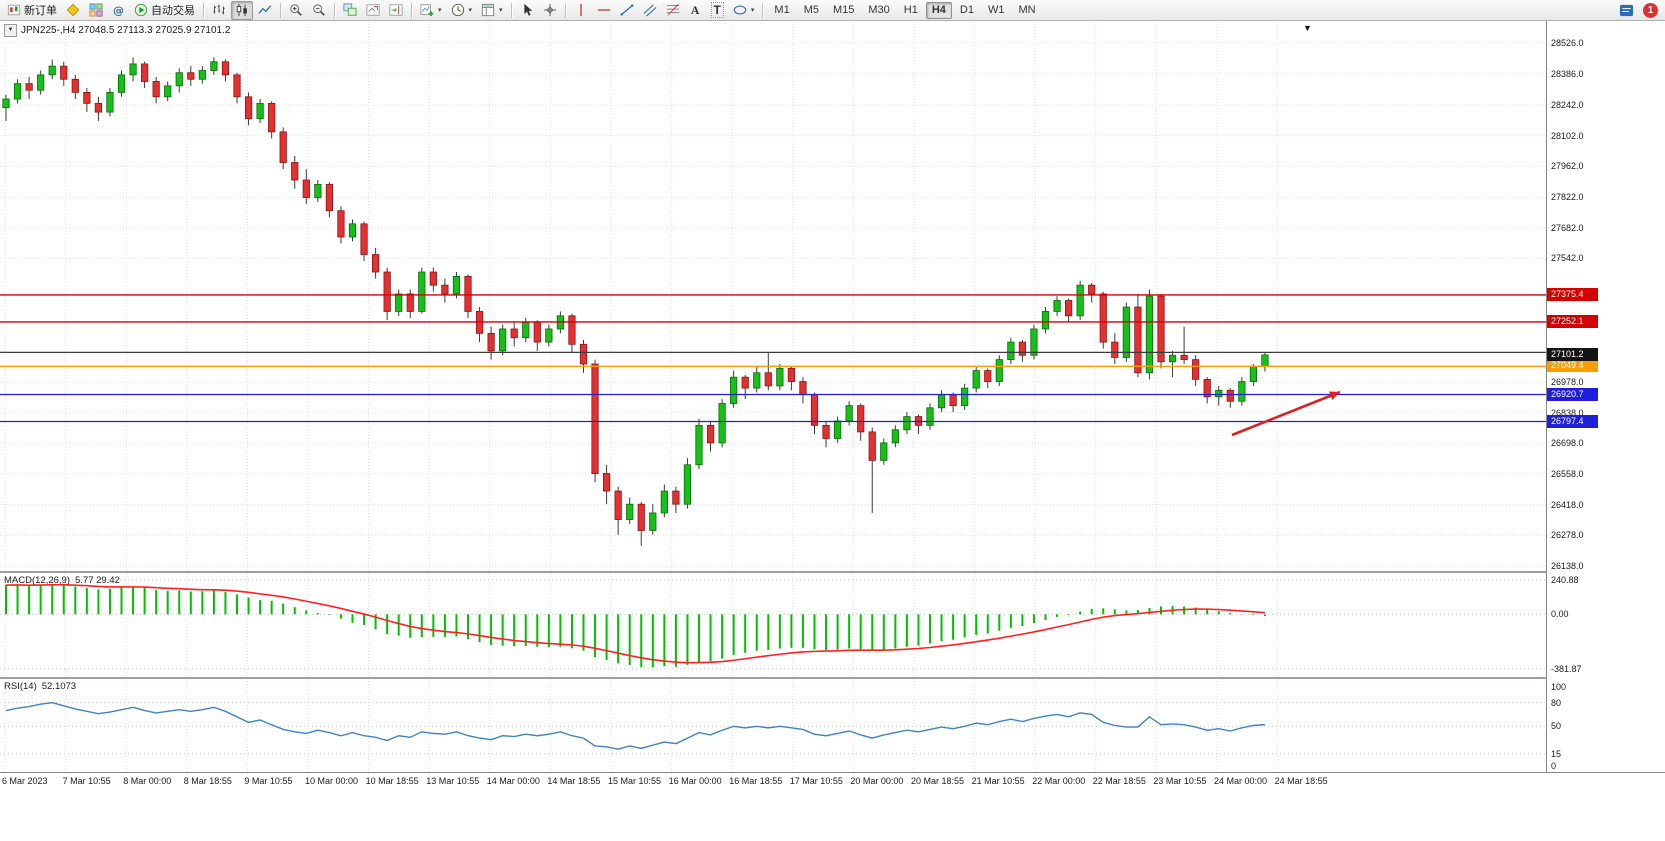 This screenshot has height=841, width=1665. I want to click on zoom-out-icon, so click(319, 10).